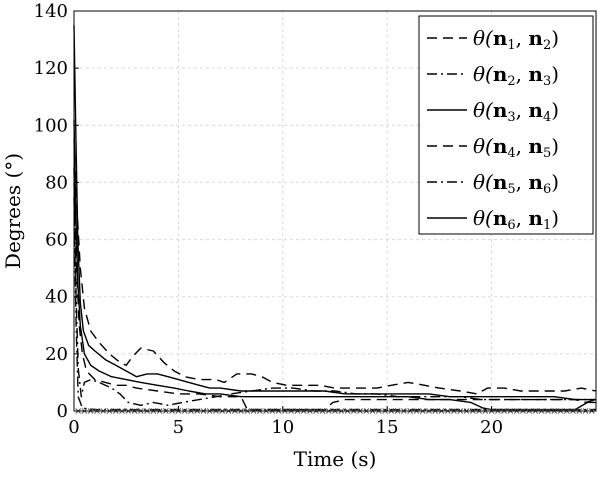  I want to click on legend-label-4: θ(n4, n5), so click(516, 147).